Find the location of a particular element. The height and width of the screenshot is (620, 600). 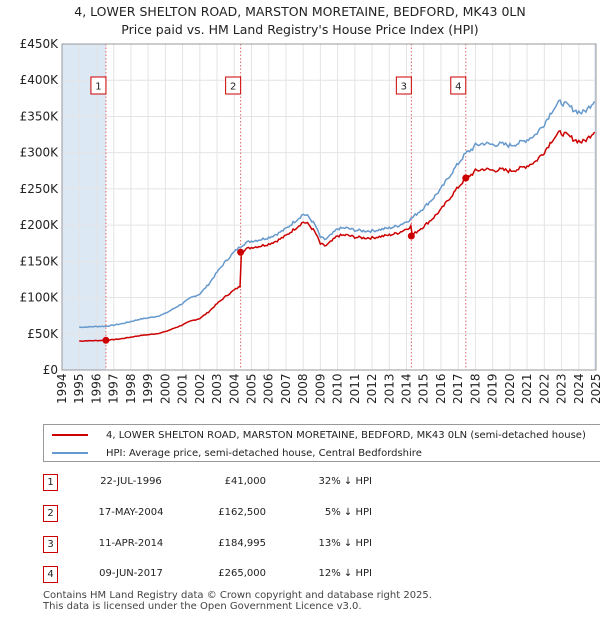

x-tick-label: 1999 is located at coordinates (148, 388).